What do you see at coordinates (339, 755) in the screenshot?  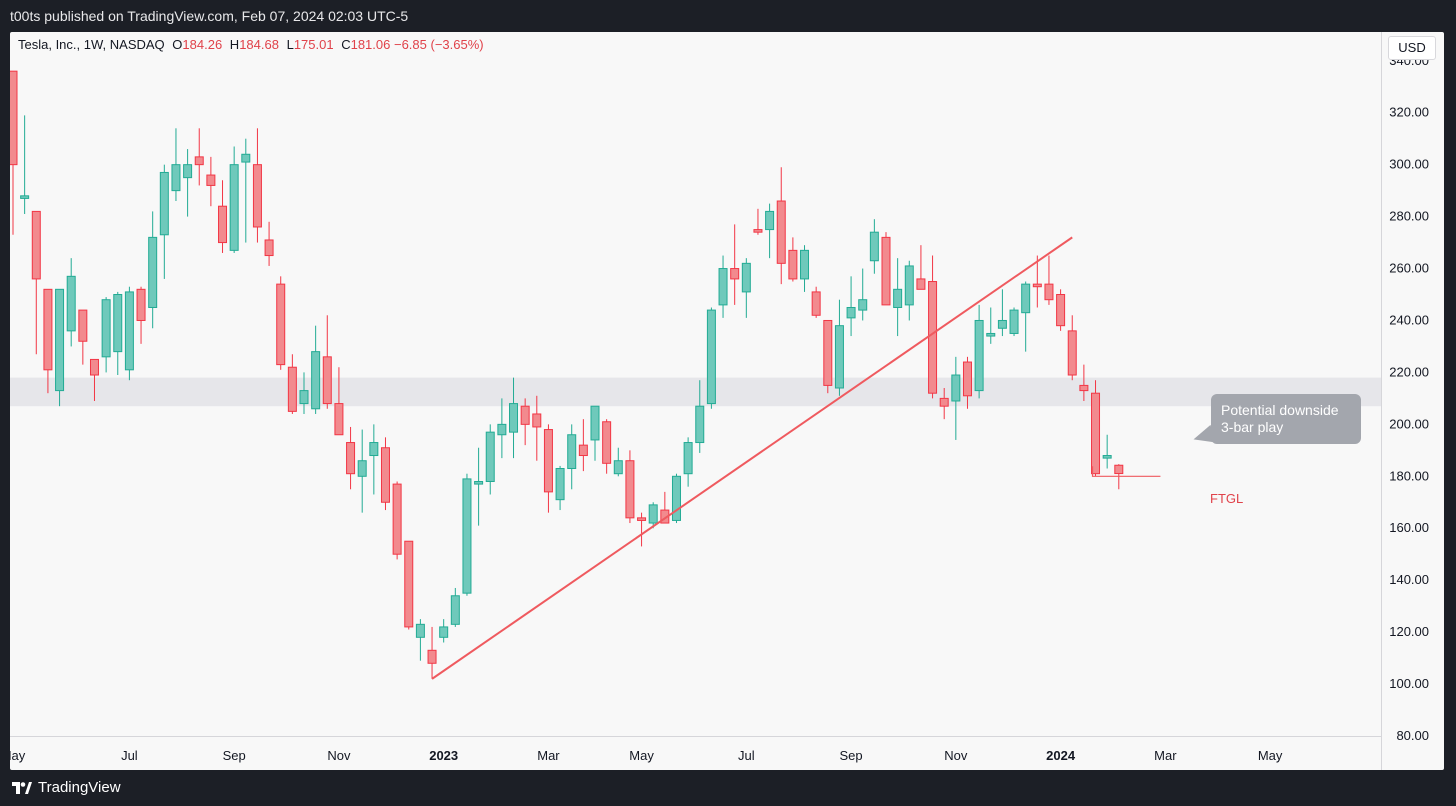 I see `time-tick-label: Nov` at bounding box center [339, 755].